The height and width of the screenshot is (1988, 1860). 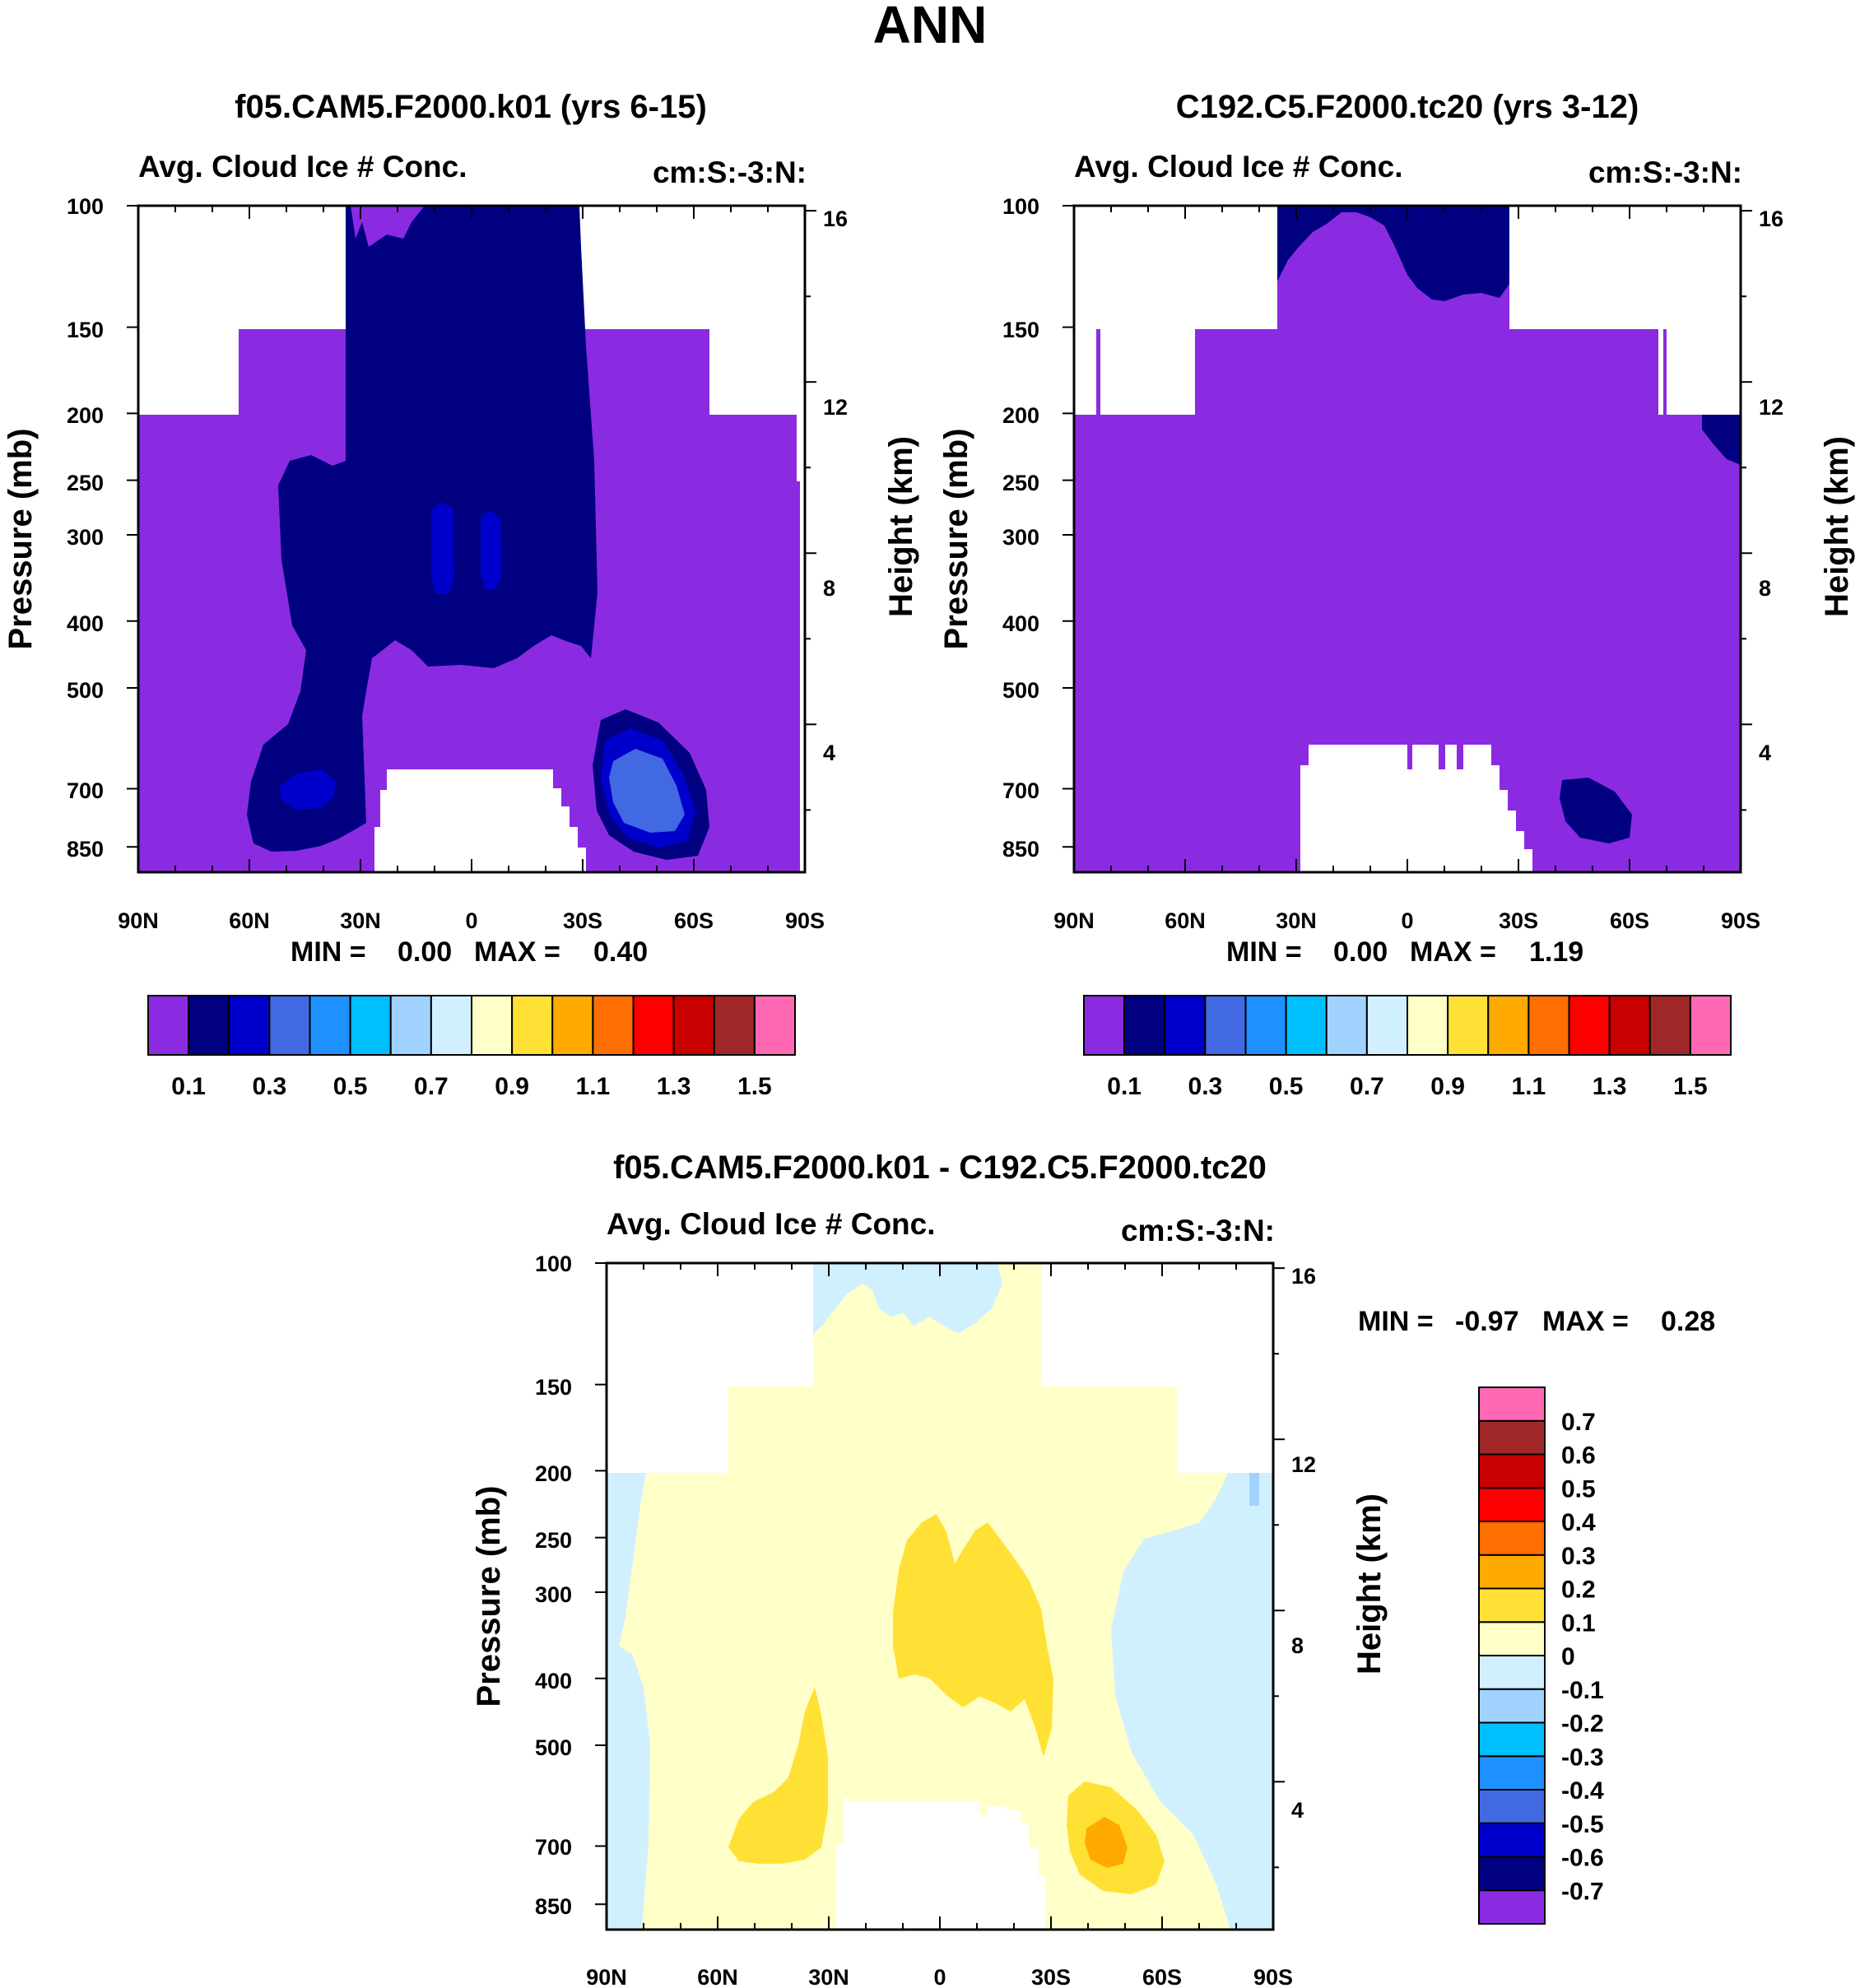 I want to click on panel-1-height-tick-label: 4, so click(x=829, y=753).